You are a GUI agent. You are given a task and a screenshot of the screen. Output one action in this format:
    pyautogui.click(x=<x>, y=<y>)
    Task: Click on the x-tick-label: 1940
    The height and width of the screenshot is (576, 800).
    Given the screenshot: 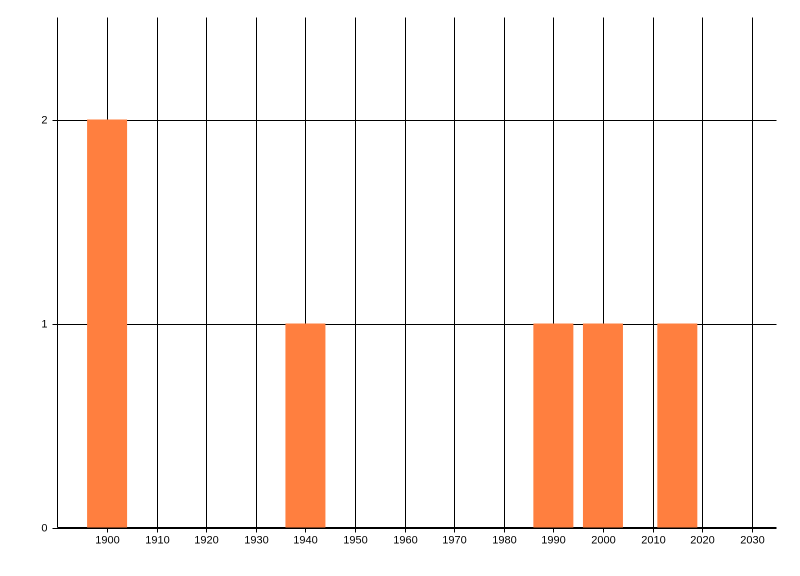 What is the action you would take?
    pyautogui.click(x=305, y=540)
    